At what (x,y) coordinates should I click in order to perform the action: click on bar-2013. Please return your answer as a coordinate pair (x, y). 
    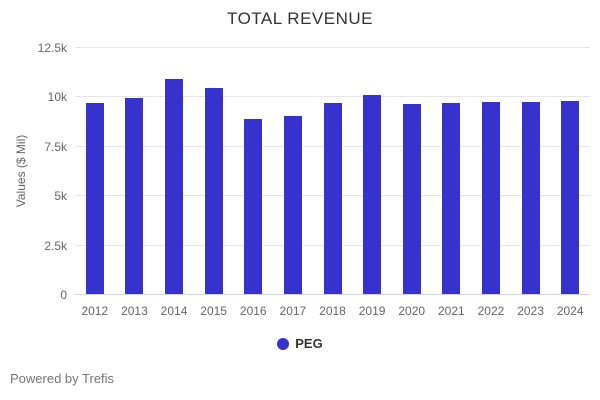
    Looking at the image, I should click on (134, 196).